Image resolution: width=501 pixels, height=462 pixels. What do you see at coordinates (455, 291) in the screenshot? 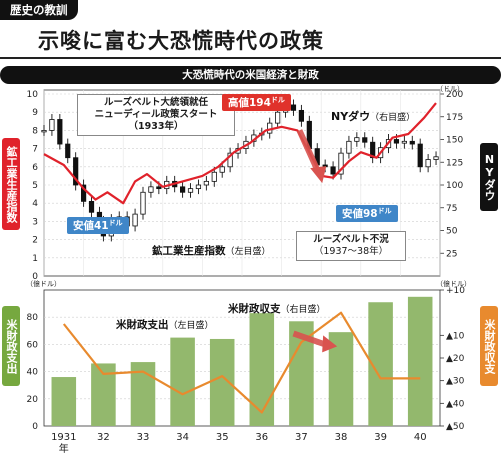
I see `bottom-right-tick-label: +10` at bounding box center [455, 291].